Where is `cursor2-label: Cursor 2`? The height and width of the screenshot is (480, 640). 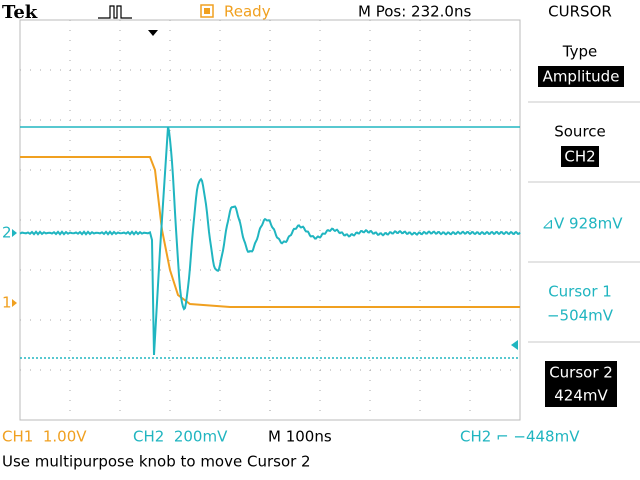 cursor2-label: Cursor 2 is located at coordinates (581, 373).